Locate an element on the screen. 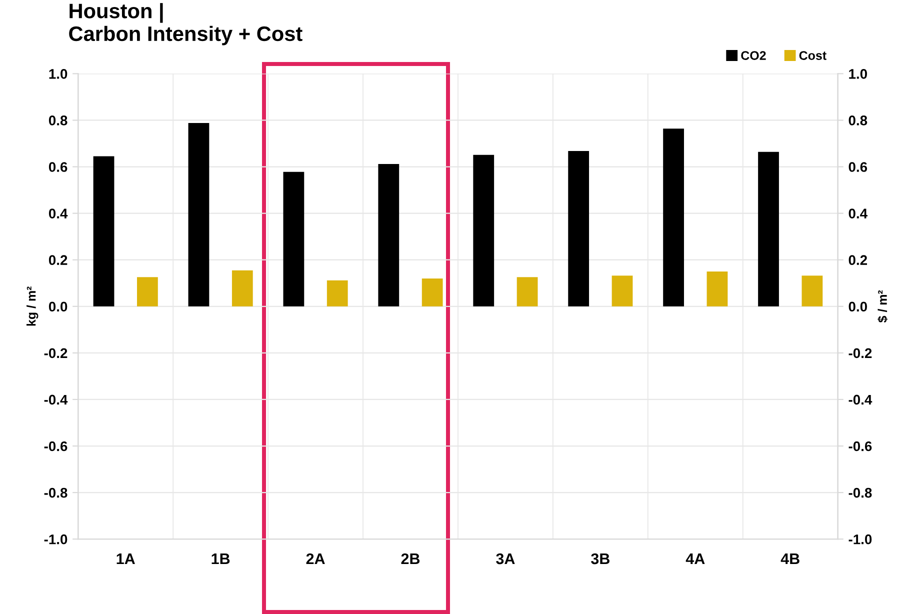 The width and height of the screenshot is (898, 614). y-tick-label: 1.0 is located at coordinates (58, 74).